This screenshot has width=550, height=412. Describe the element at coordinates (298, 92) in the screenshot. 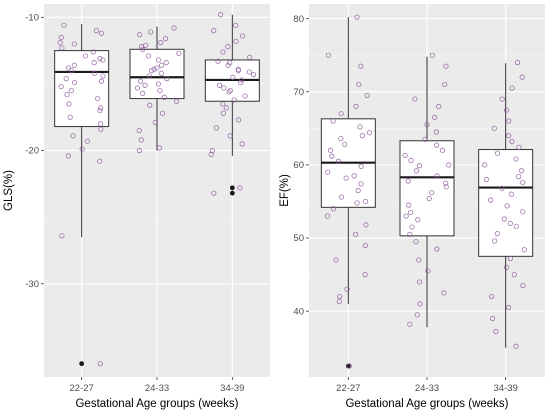

I see `y-tick-label: 70` at that location.